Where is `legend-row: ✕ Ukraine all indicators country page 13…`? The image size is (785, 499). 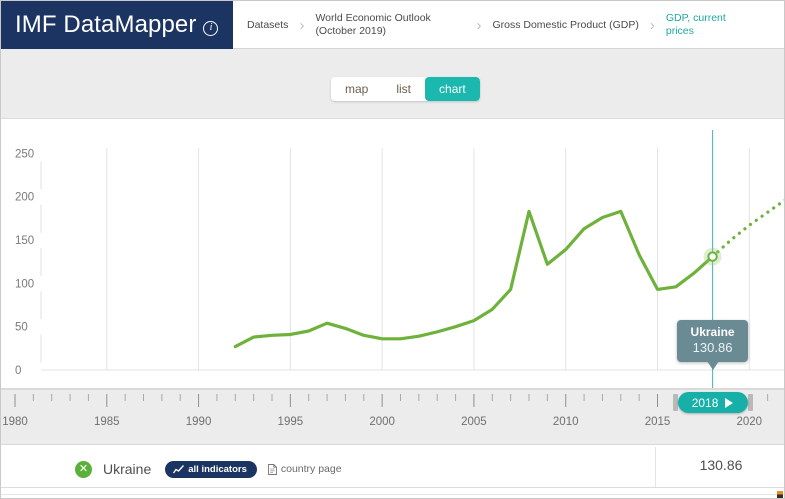 legend-row: ✕ Ukraine all indicators country page 13… is located at coordinates (392, 469).